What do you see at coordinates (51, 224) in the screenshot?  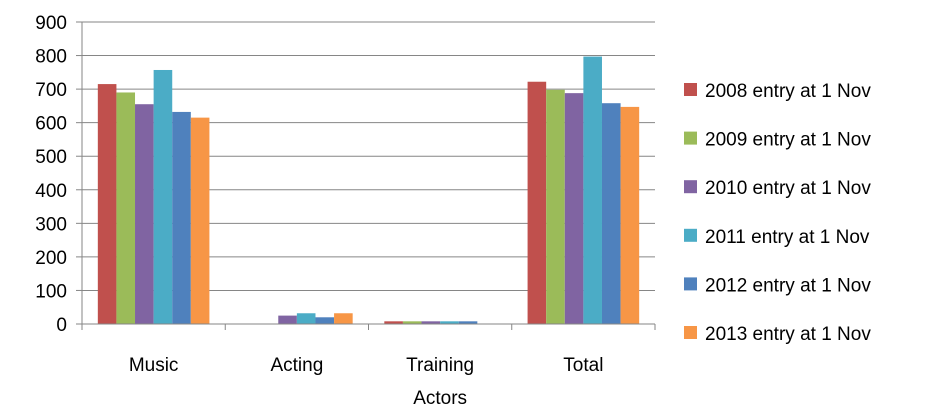 I see `y-tick-label: 300` at bounding box center [51, 224].